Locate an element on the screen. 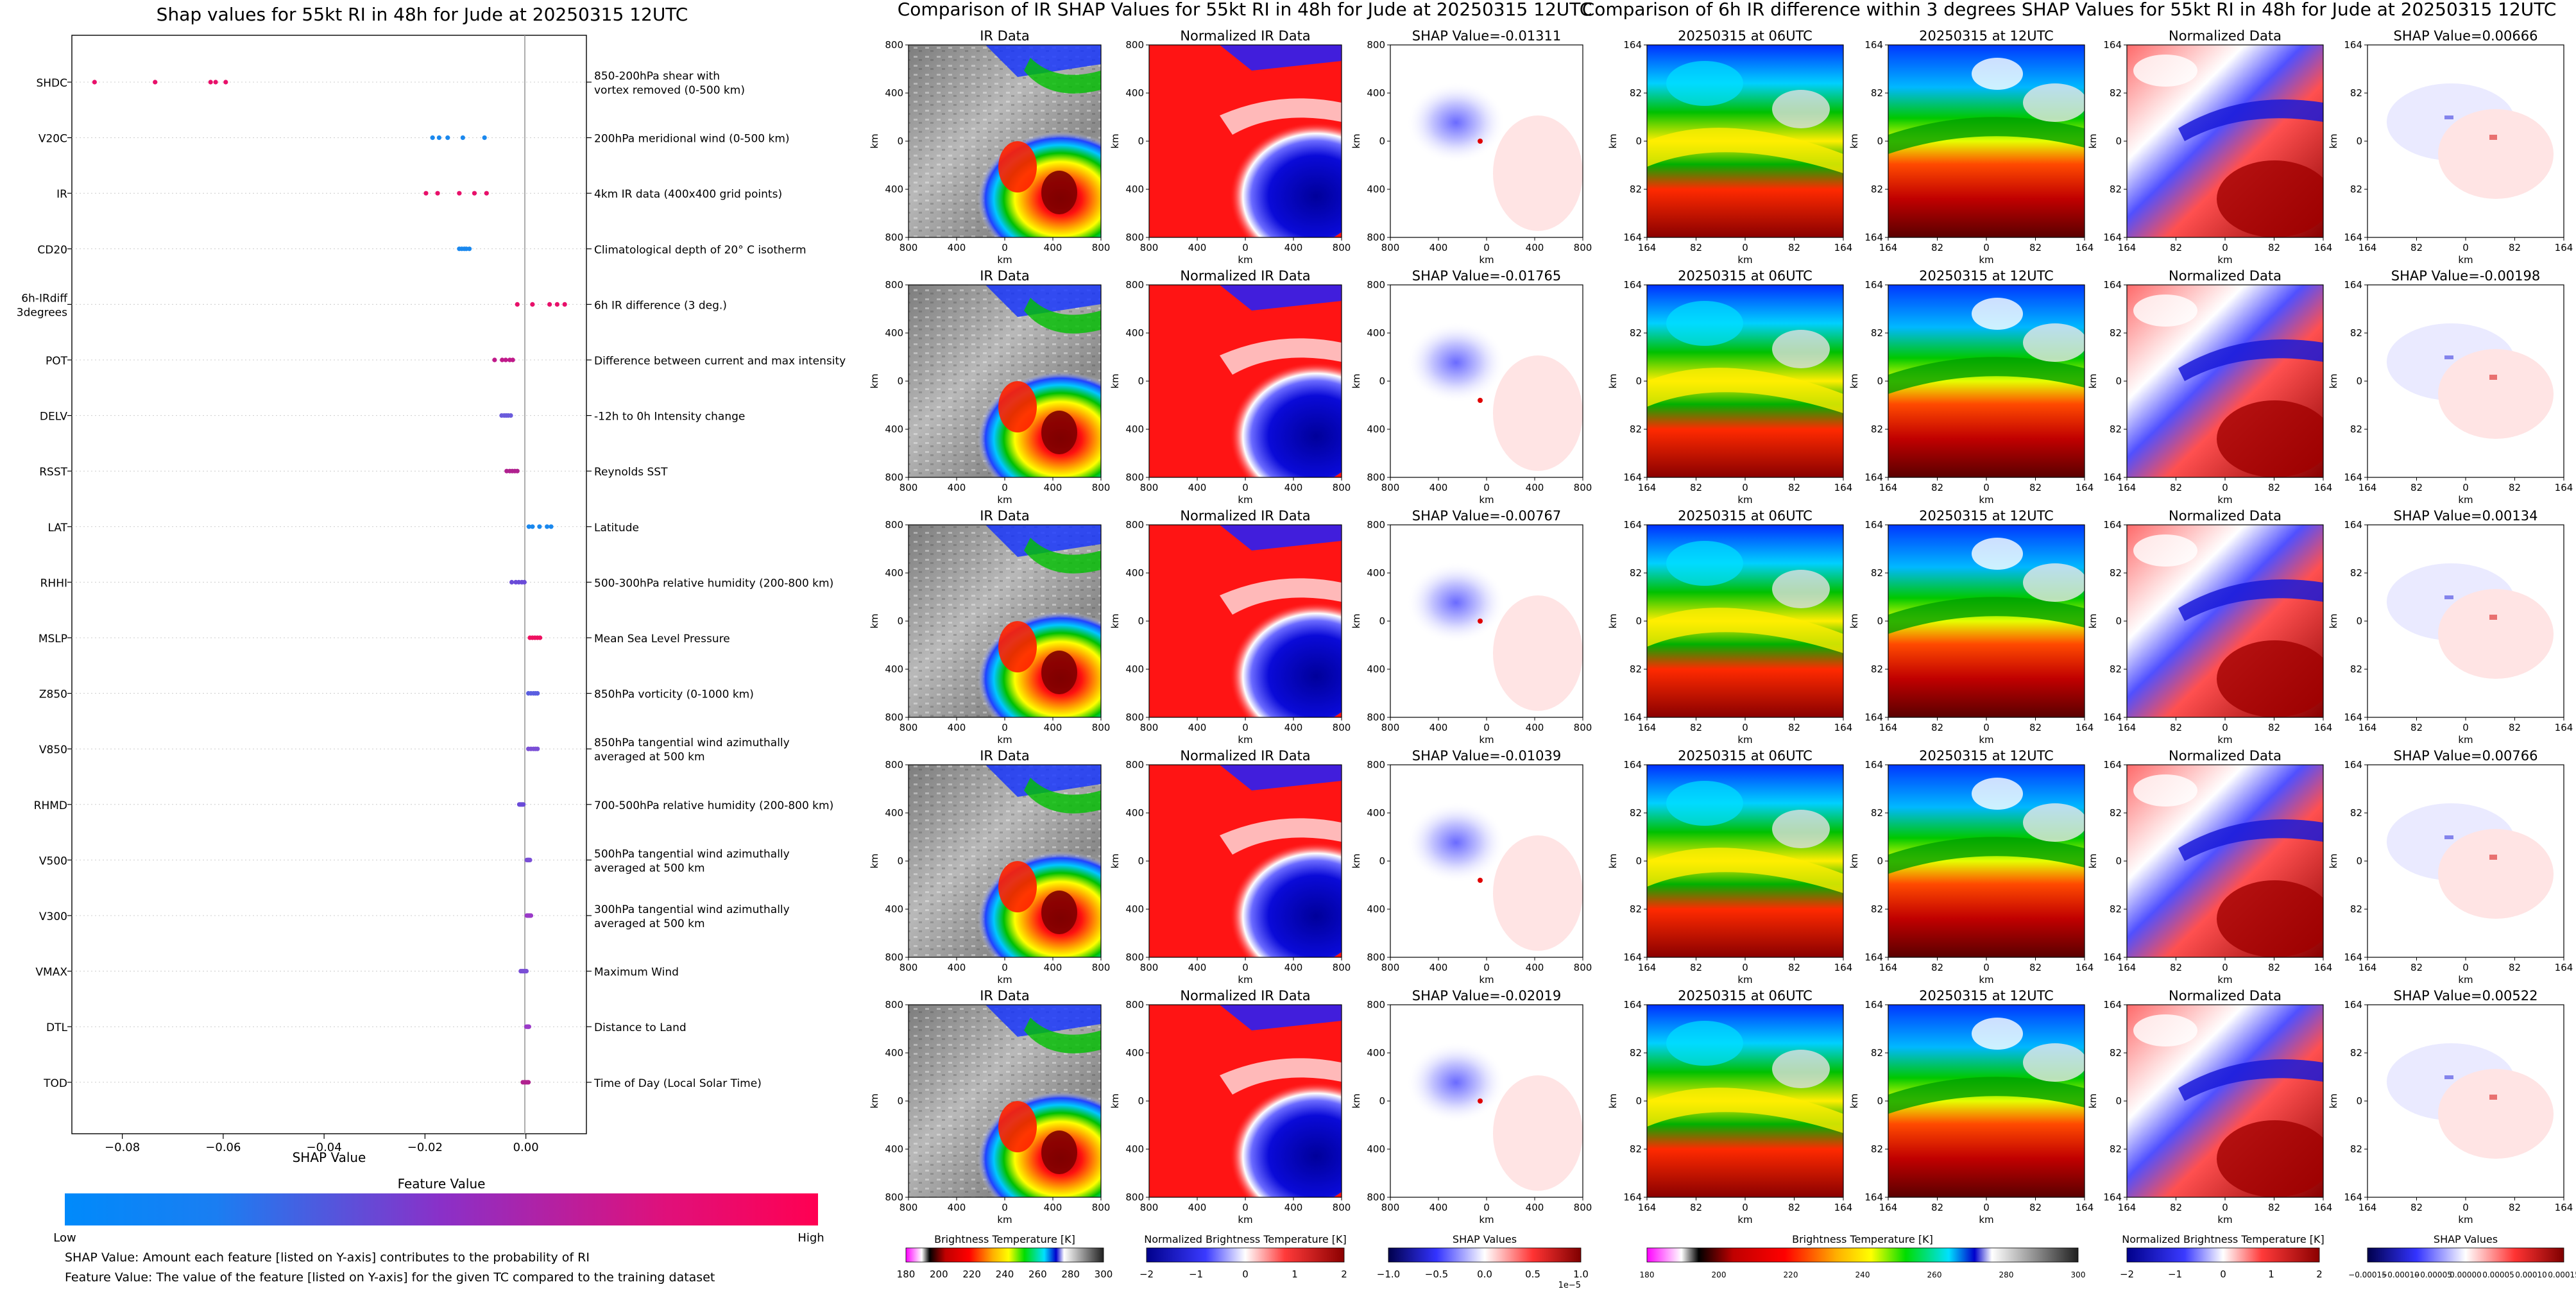  panel-title: Normalized IR Data is located at coordinates (1245, 996).